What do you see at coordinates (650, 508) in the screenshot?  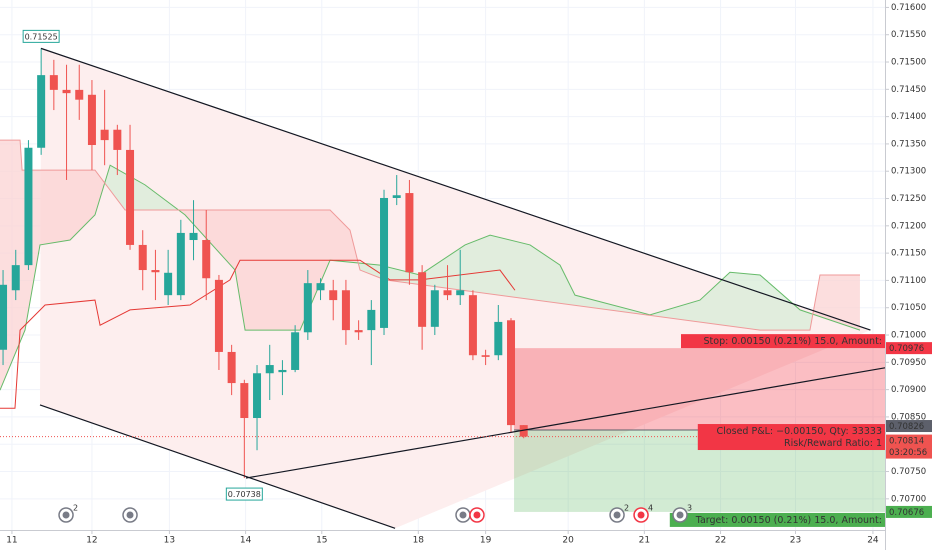 I see `event-count: 4` at bounding box center [650, 508].